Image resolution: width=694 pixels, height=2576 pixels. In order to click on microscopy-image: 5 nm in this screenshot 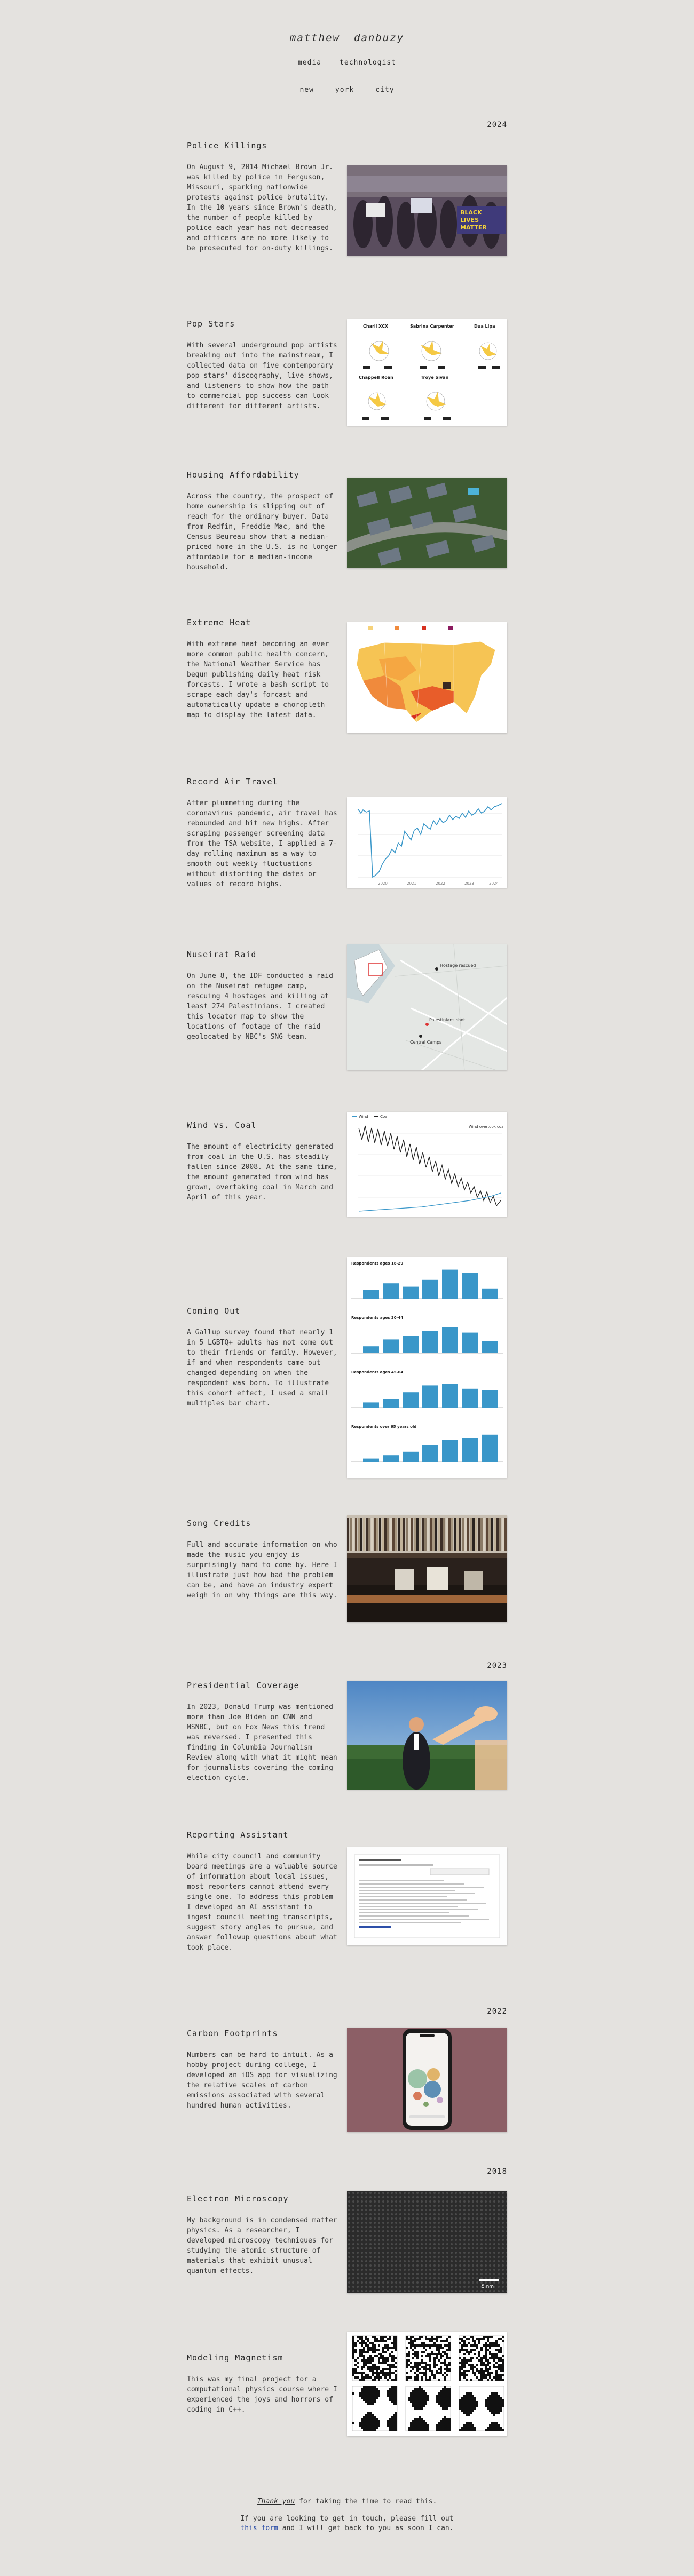, I will do `click(427, 2242)`.